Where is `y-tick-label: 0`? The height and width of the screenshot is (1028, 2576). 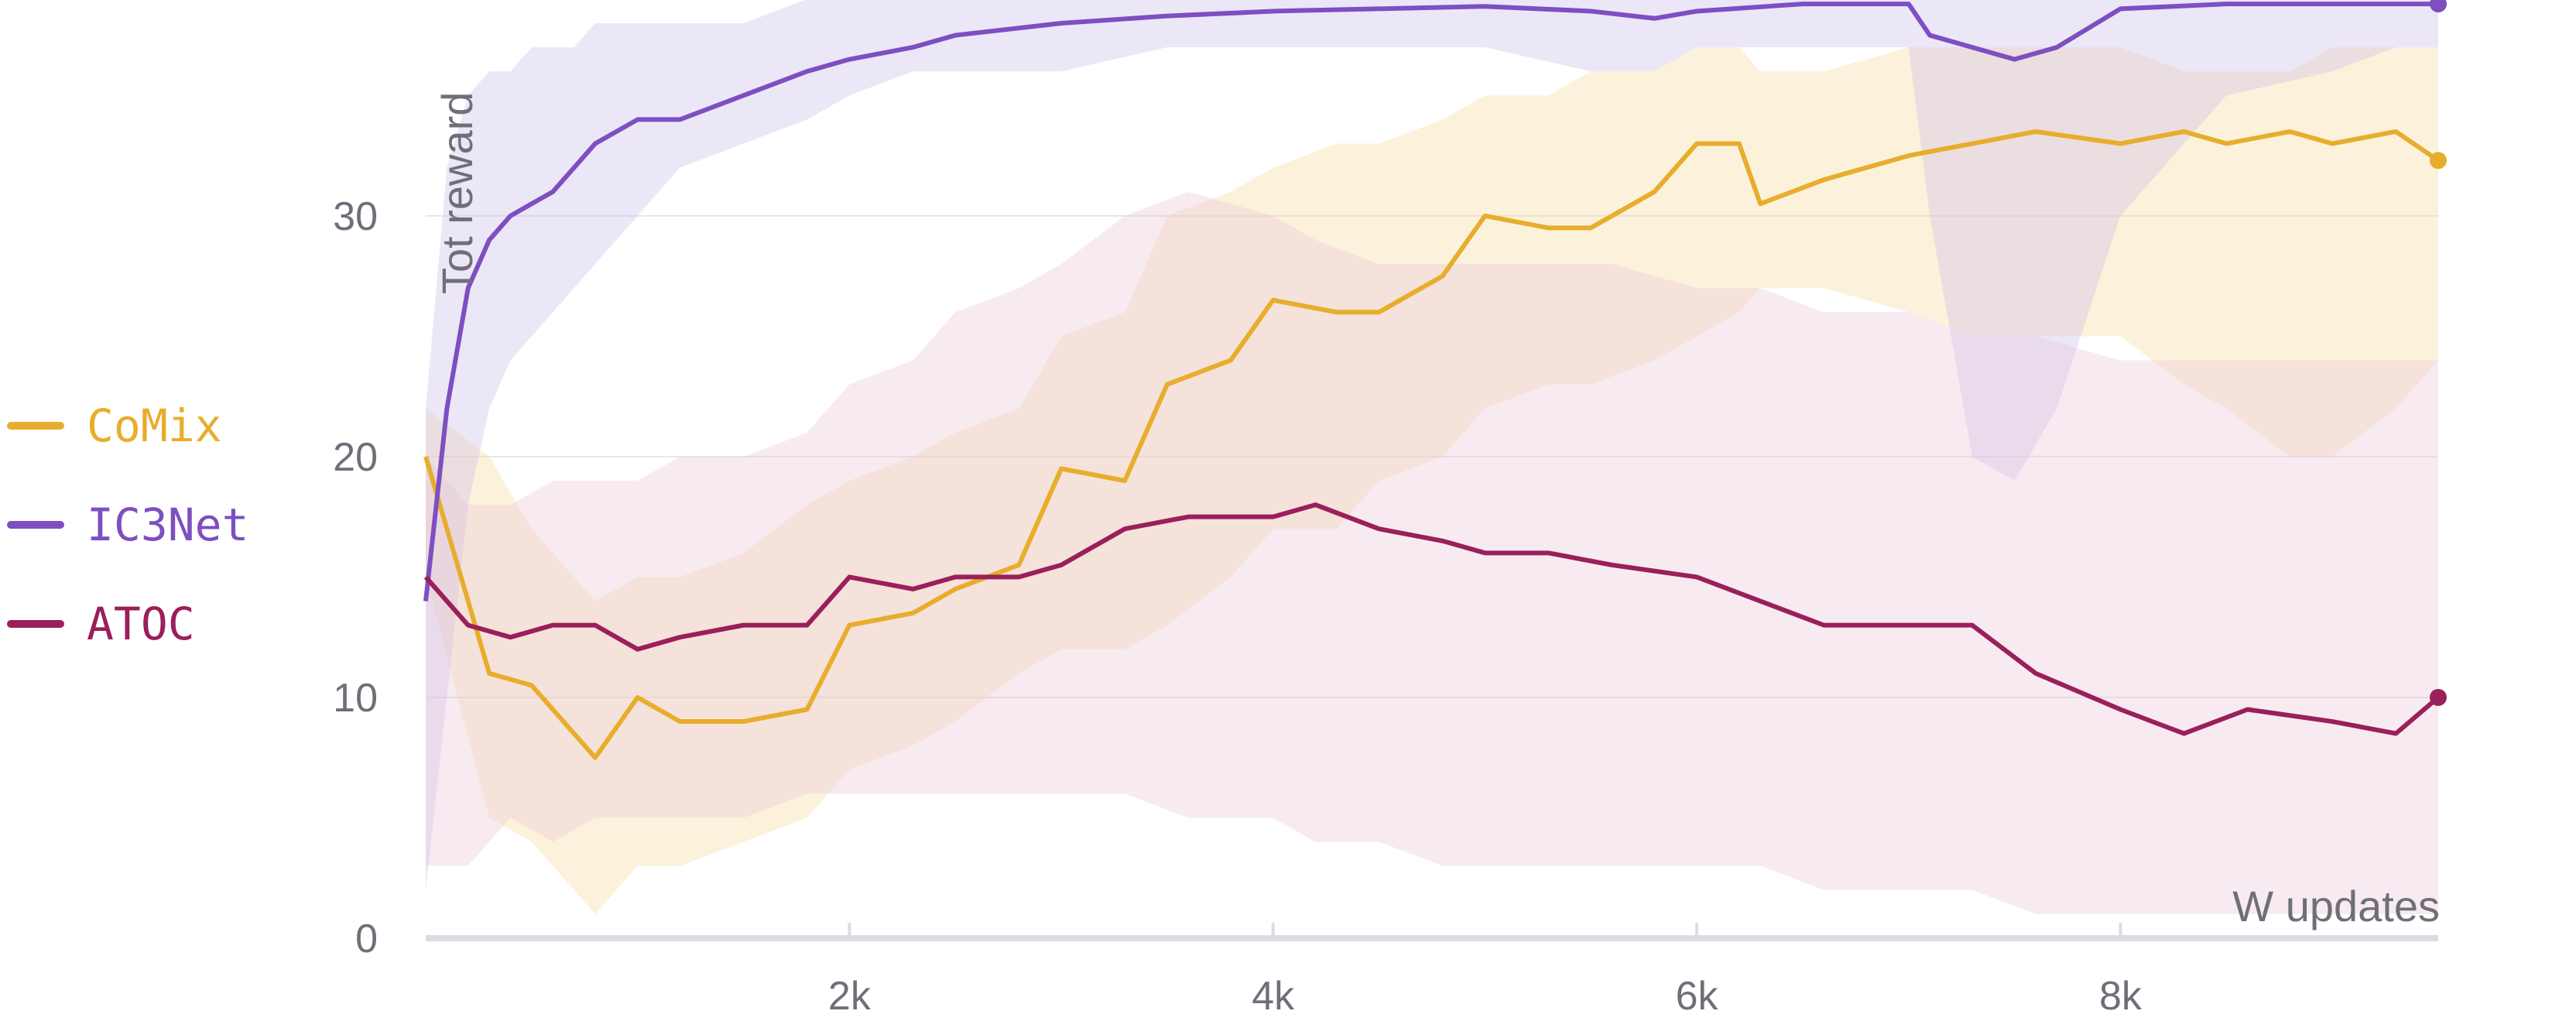 y-tick-label: 0 is located at coordinates (366, 939).